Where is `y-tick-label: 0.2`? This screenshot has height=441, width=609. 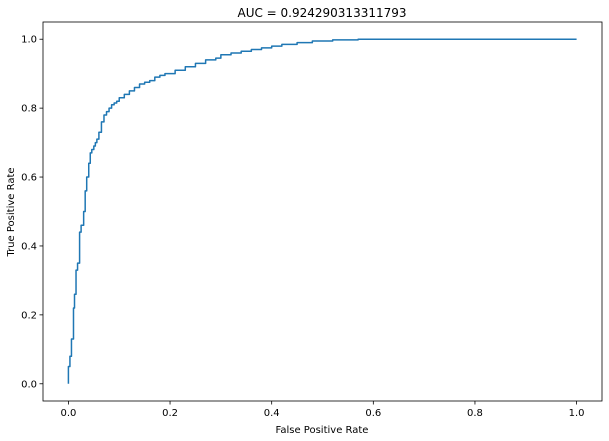 y-tick-label: 0.2 is located at coordinates (29, 315).